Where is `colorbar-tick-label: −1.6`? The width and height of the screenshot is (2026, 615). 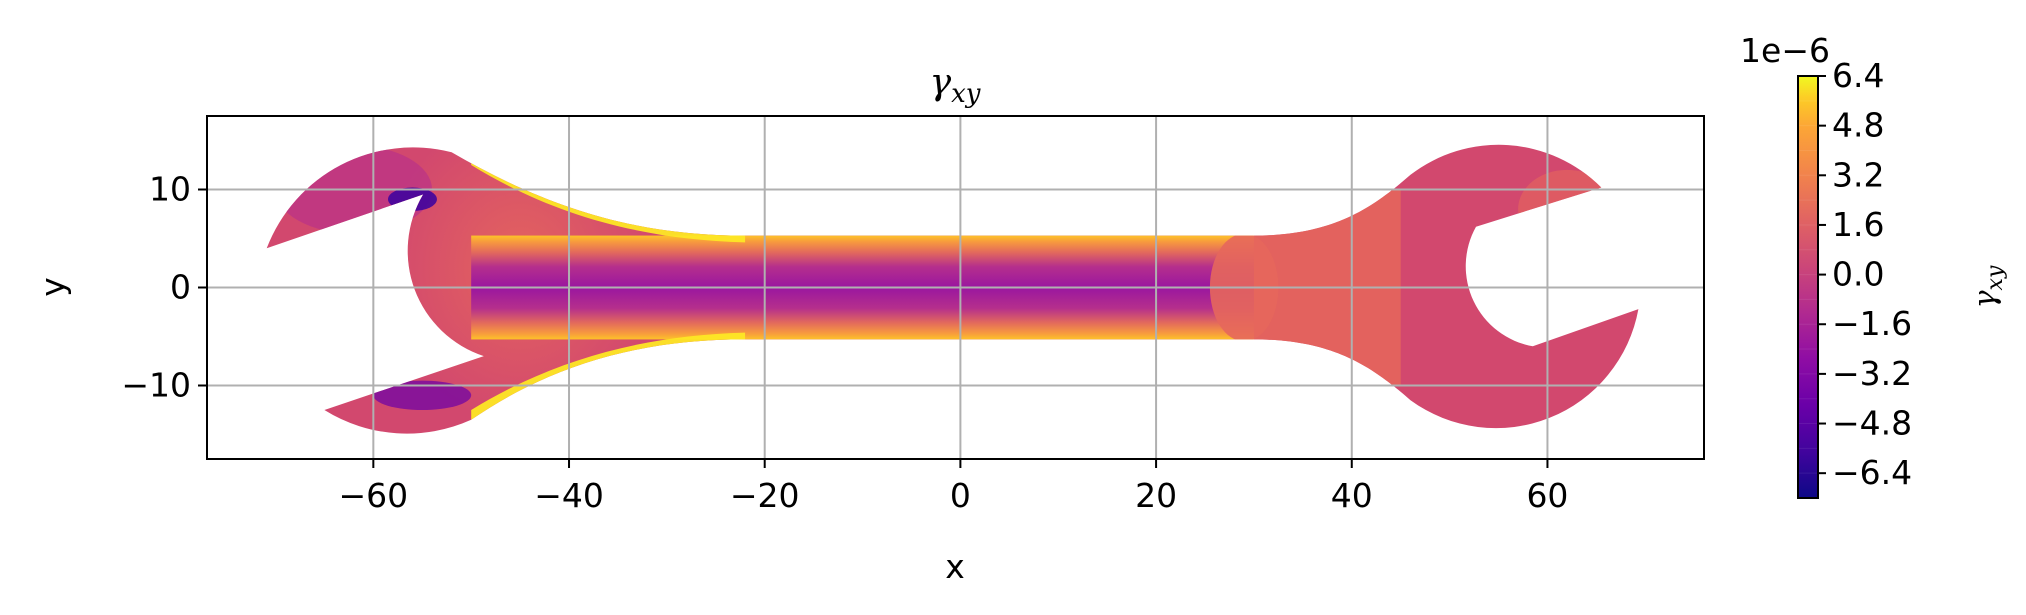
colorbar-tick-label: −1.6 is located at coordinates (1872, 323).